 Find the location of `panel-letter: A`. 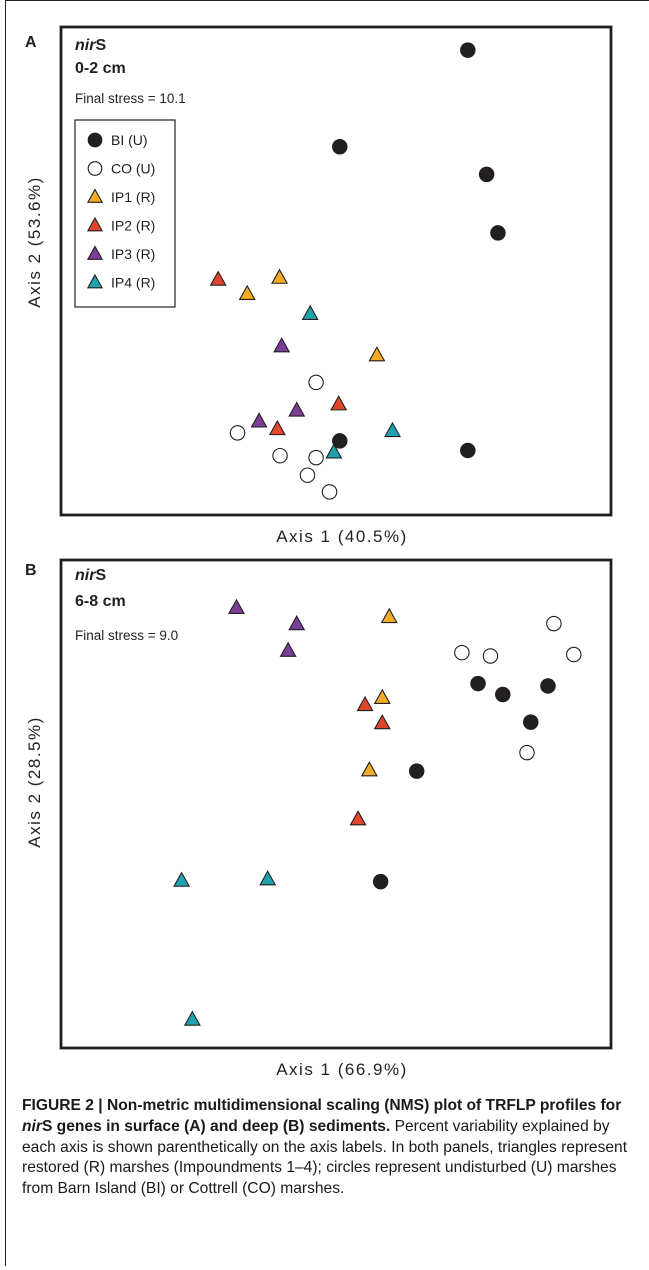

panel-letter: A is located at coordinates (31, 42).